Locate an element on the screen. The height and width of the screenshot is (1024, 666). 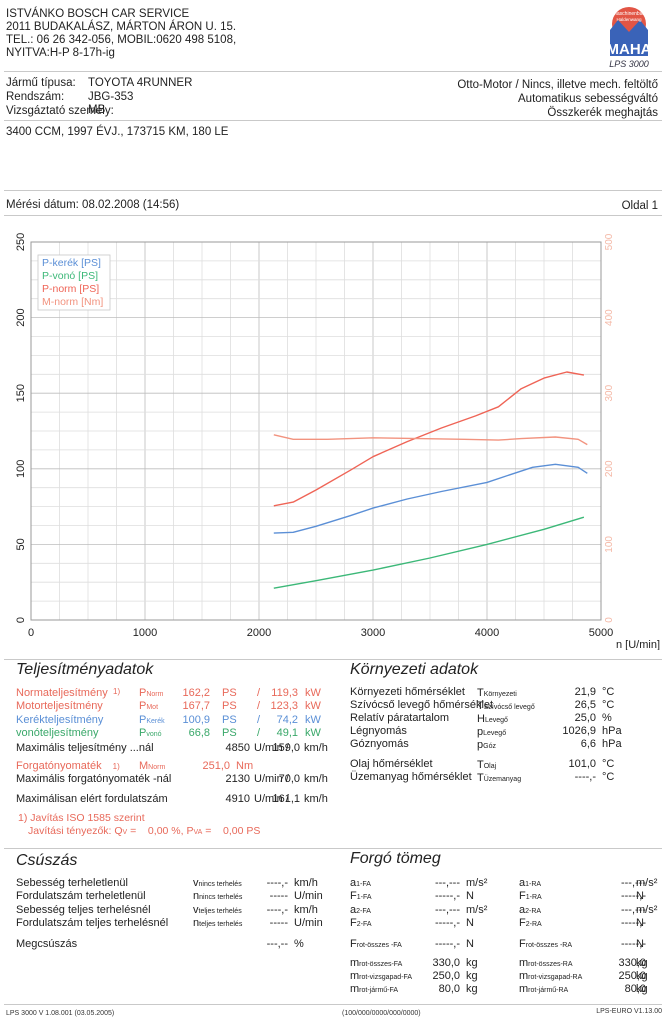
y-left-tick-label: 50 is located at coordinates (21, 544).